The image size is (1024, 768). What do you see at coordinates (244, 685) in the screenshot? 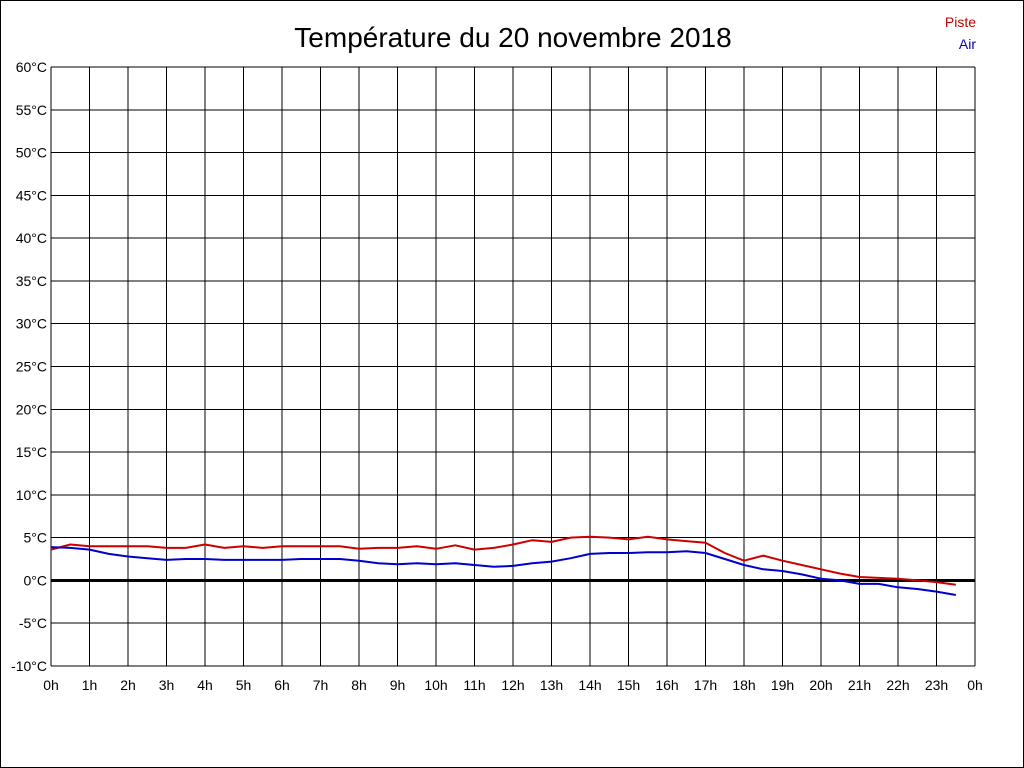
I see `x-tick-label: 5h` at bounding box center [244, 685].